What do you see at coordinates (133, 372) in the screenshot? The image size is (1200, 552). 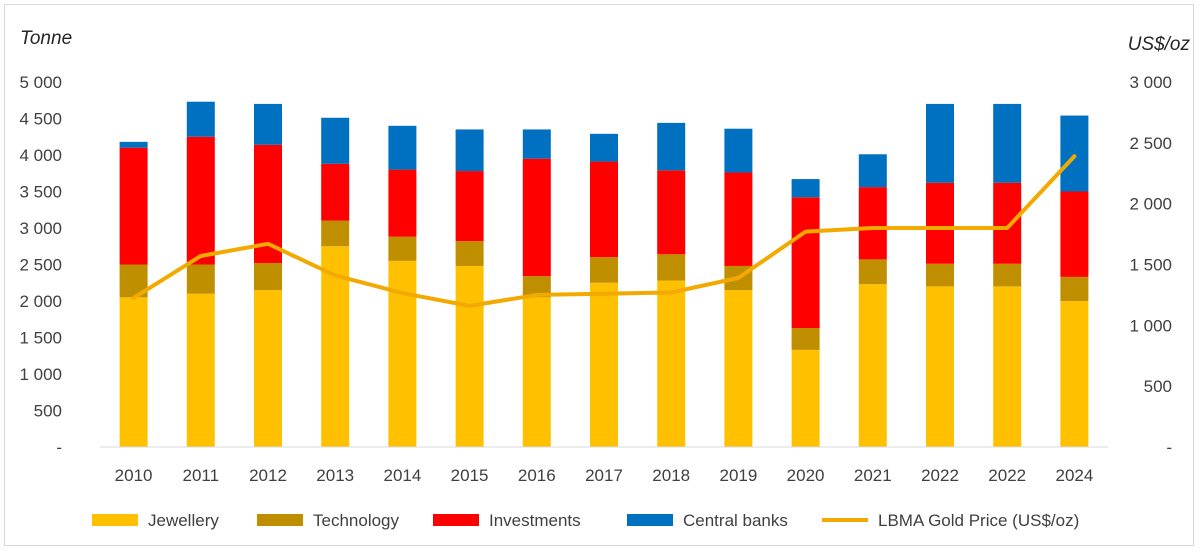 I see `bar-jewellery-2010` at bounding box center [133, 372].